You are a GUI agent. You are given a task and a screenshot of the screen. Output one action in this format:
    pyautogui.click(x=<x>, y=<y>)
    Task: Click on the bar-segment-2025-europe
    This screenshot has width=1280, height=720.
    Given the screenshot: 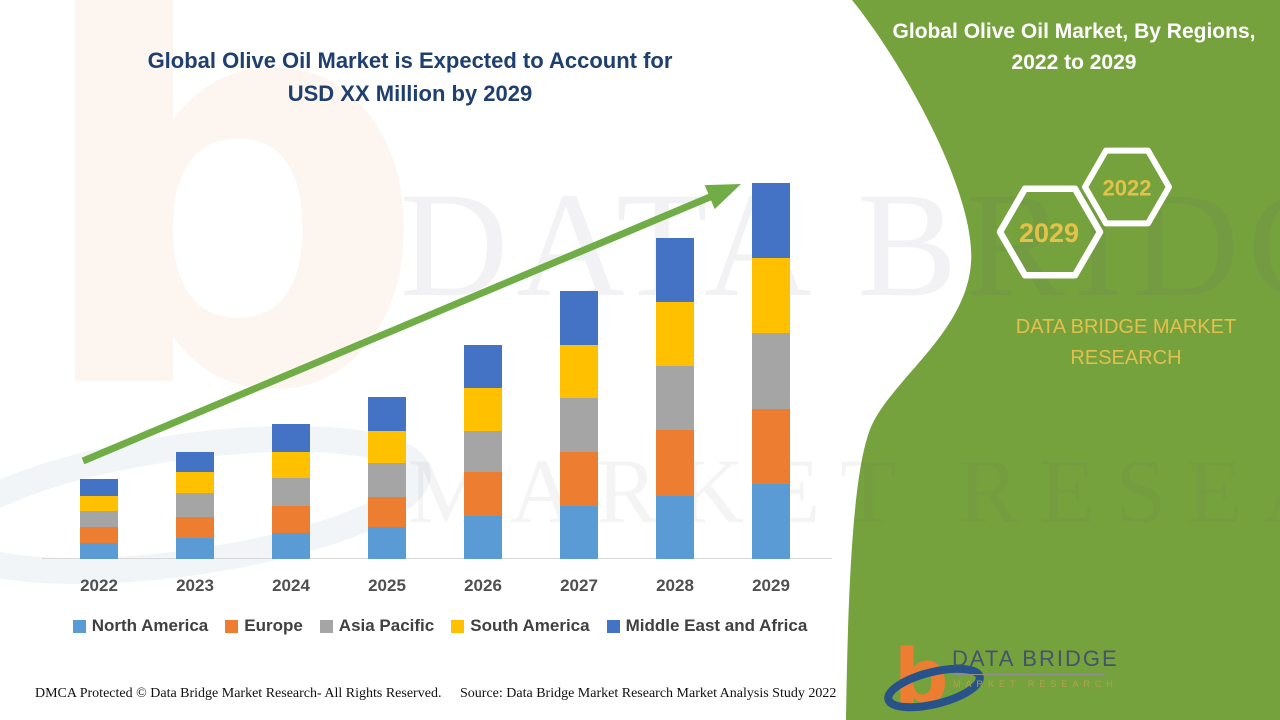 What is the action you would take?
    pyautogui.click(x=387, y=512)
    